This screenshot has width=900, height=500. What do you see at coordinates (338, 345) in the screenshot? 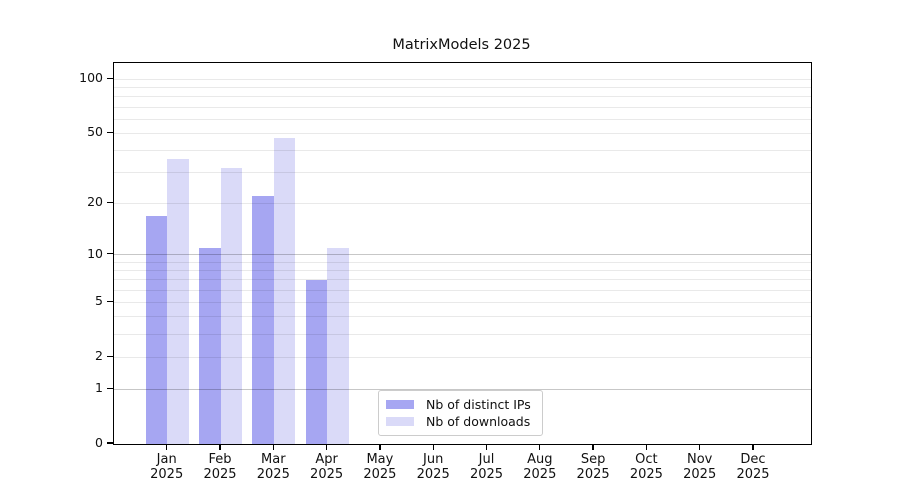
I see `bar-nb-of-downloads-apr` at bounding box center [338, 345].